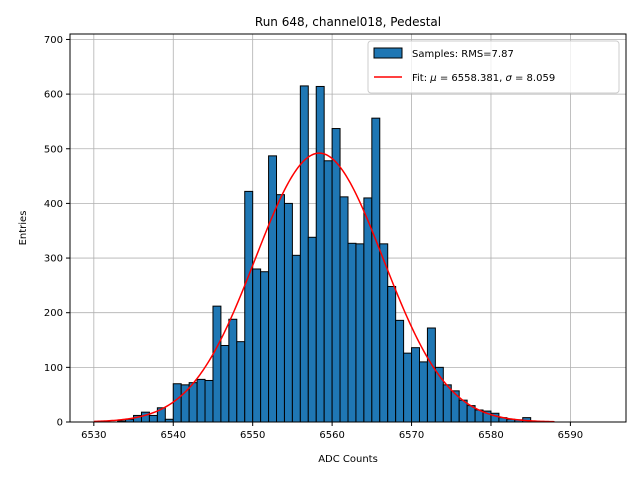 Image resolution: width=640 pixels, height=480 pixels. What do you see at coordinates (533, 78) in the screenshot?
I see `legend-fit-suffix: = 8.059` at bounding box center [533, 78].